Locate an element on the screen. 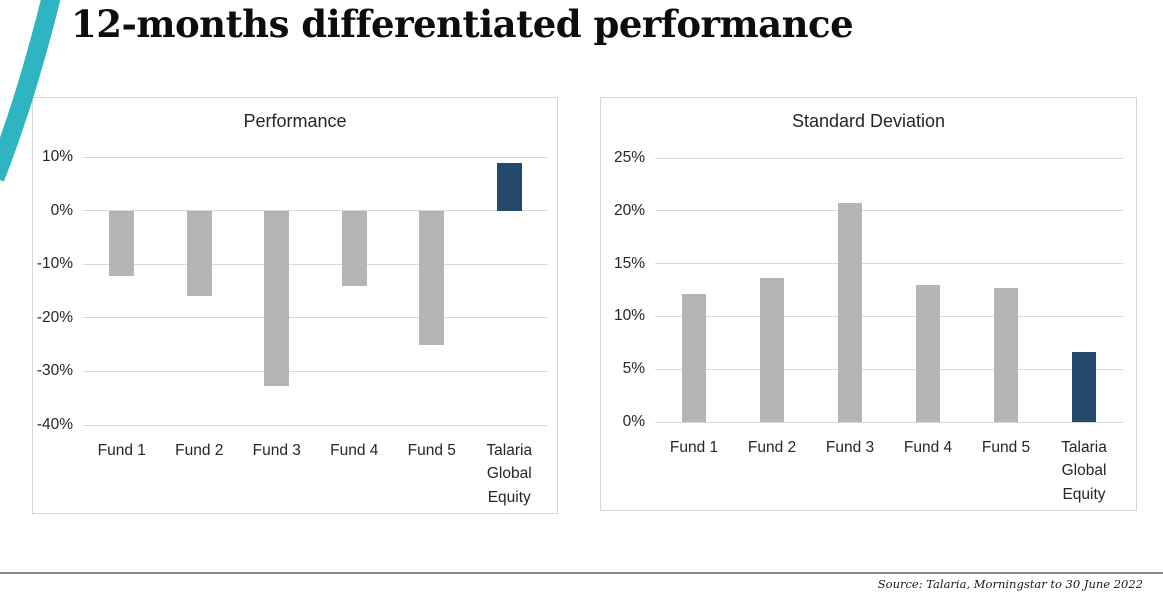 The image size is (1163, 605). y-tick-label: 25% is located at coordinates (629, 157).